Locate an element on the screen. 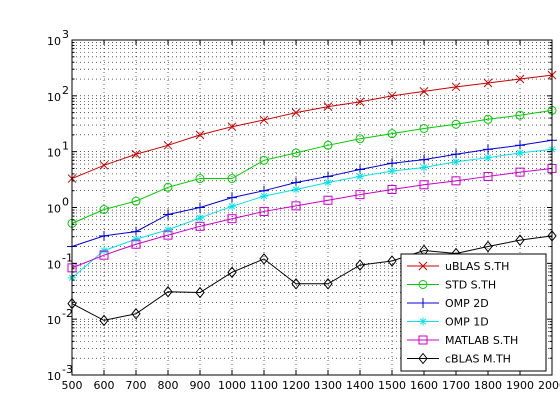  x-tick-label: 1000 is located at coordinates (232, 385).